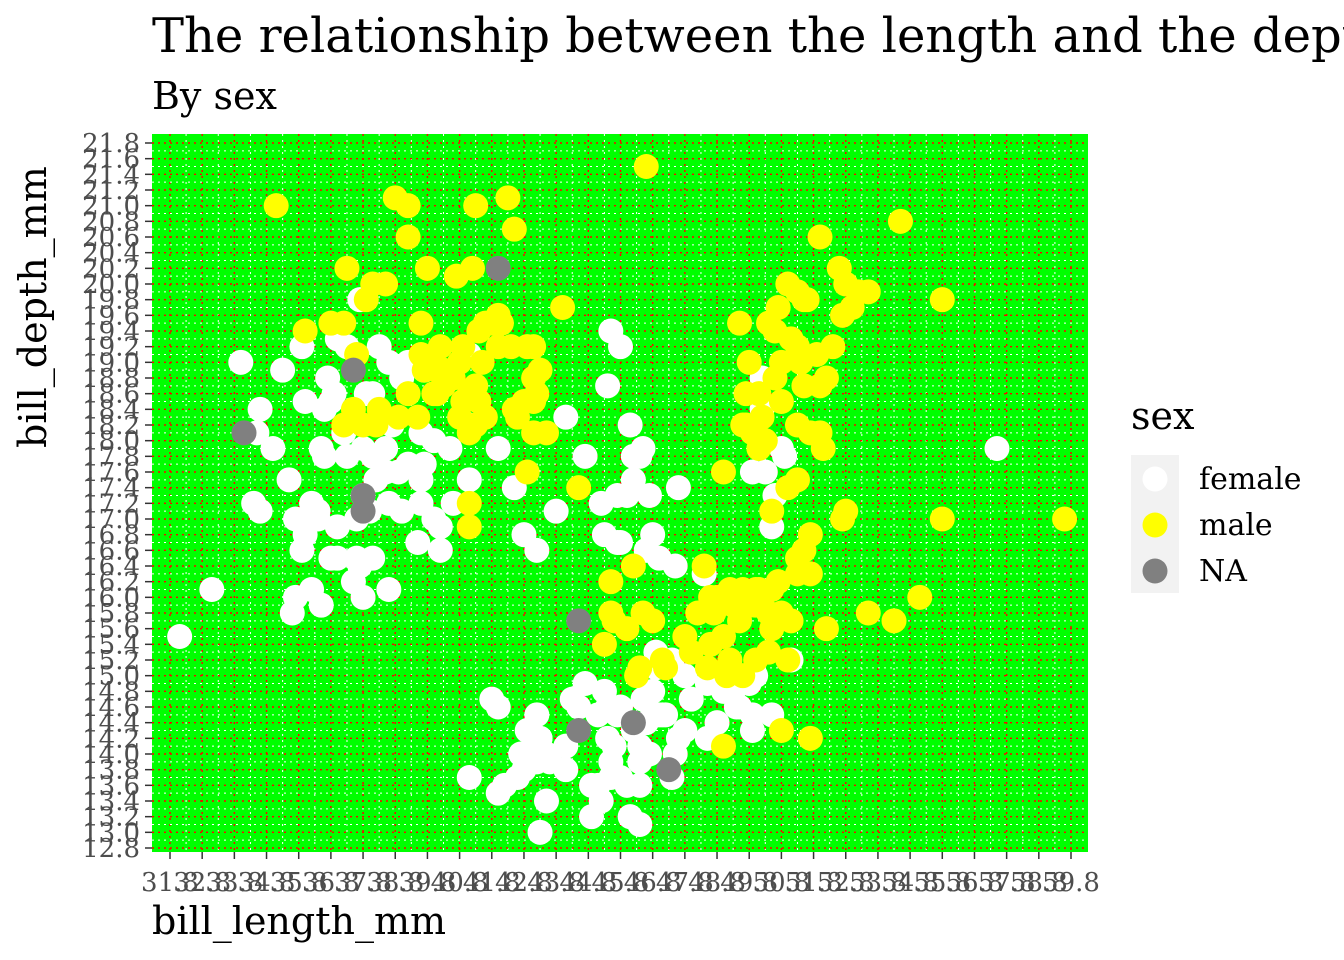  What do you see at coordinates (111, 692) in the screenshot?
I see `y-tick-label: 14.8` at bounding box center [111, 692].